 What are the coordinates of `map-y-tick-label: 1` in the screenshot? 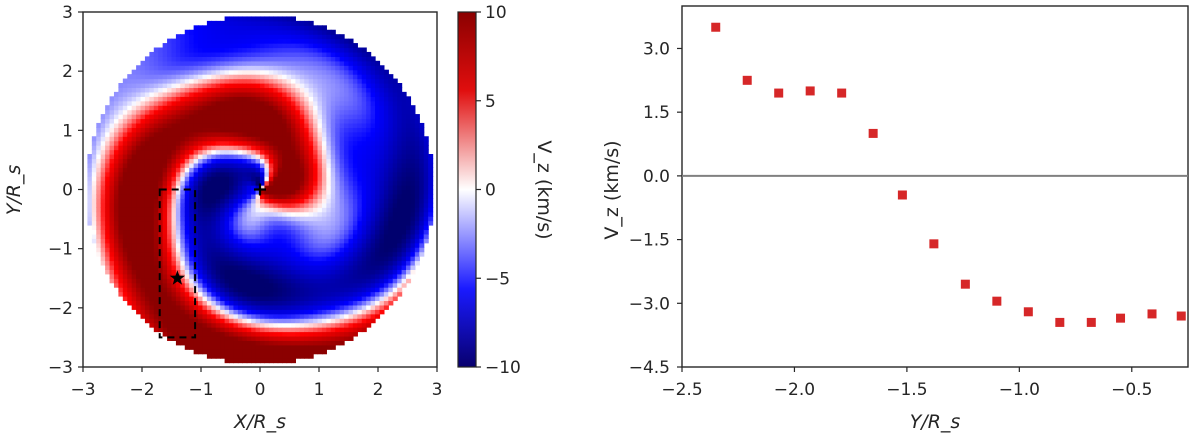 It's located at (67, 131).